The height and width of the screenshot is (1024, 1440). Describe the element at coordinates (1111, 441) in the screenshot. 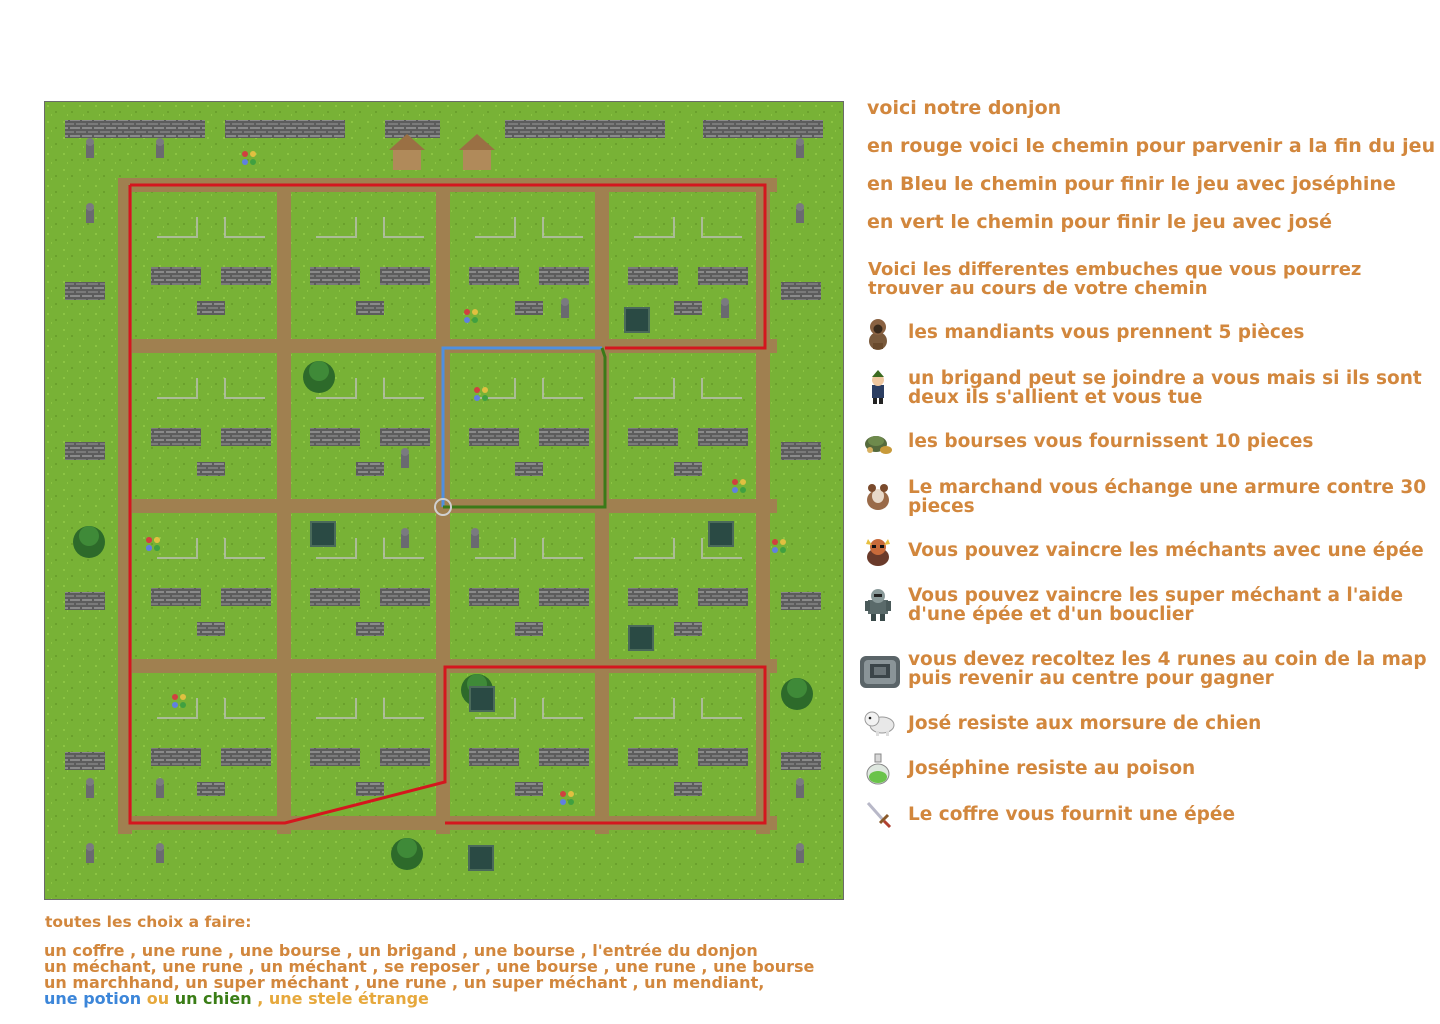

I see `legend-text-purse: les bourses vous fournissent 10 pieces` at that location.